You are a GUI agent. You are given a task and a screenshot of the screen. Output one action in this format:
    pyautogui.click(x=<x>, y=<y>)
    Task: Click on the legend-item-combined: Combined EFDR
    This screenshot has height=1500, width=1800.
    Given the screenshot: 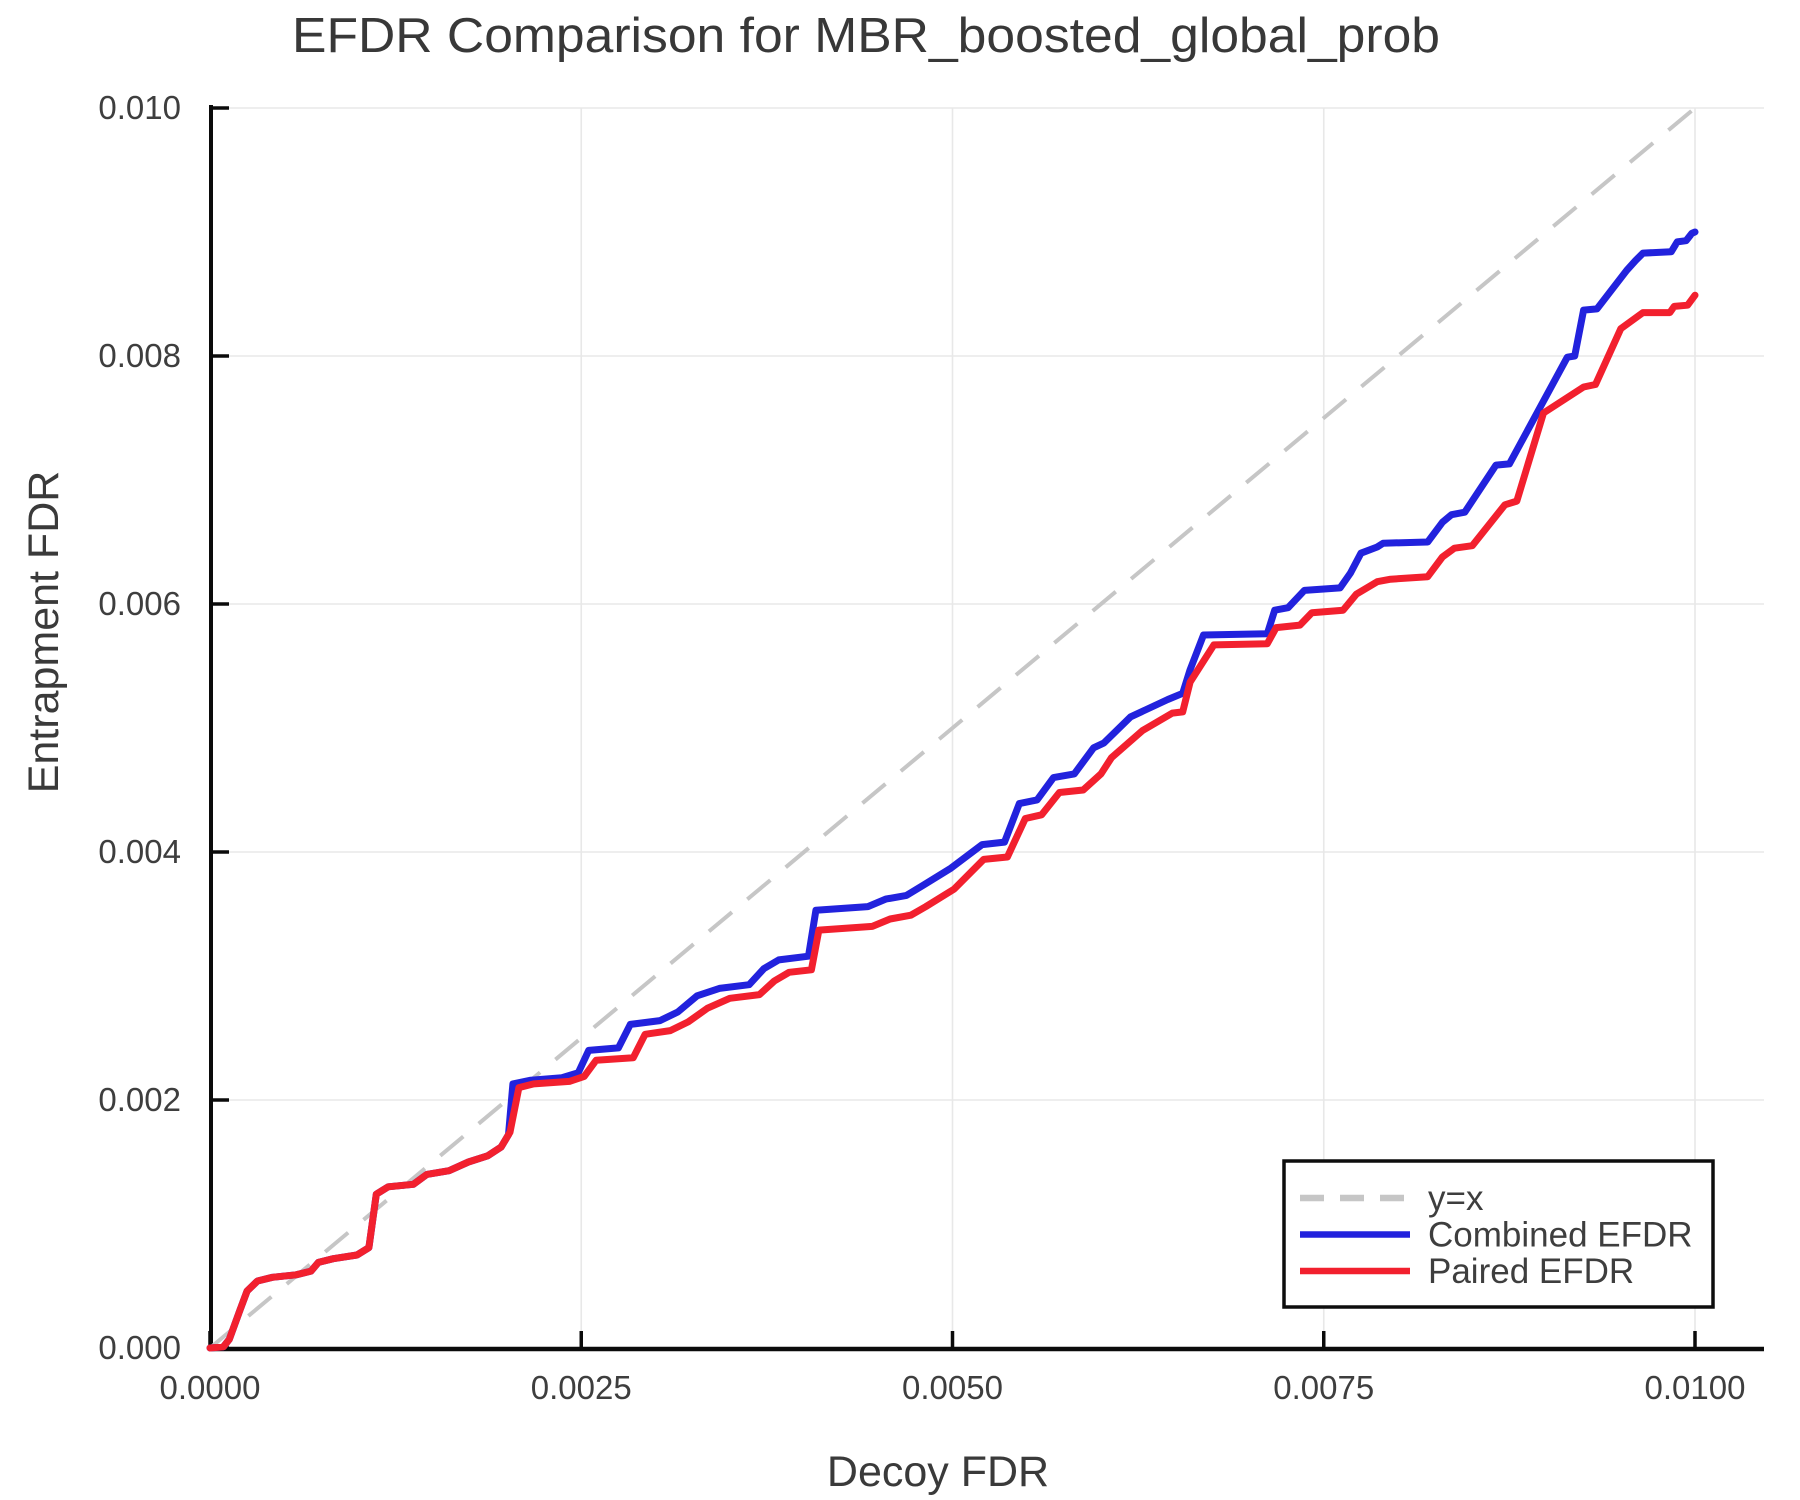 What is the action you would take?
    pyautogui.click(x=1496, y=1235)
    